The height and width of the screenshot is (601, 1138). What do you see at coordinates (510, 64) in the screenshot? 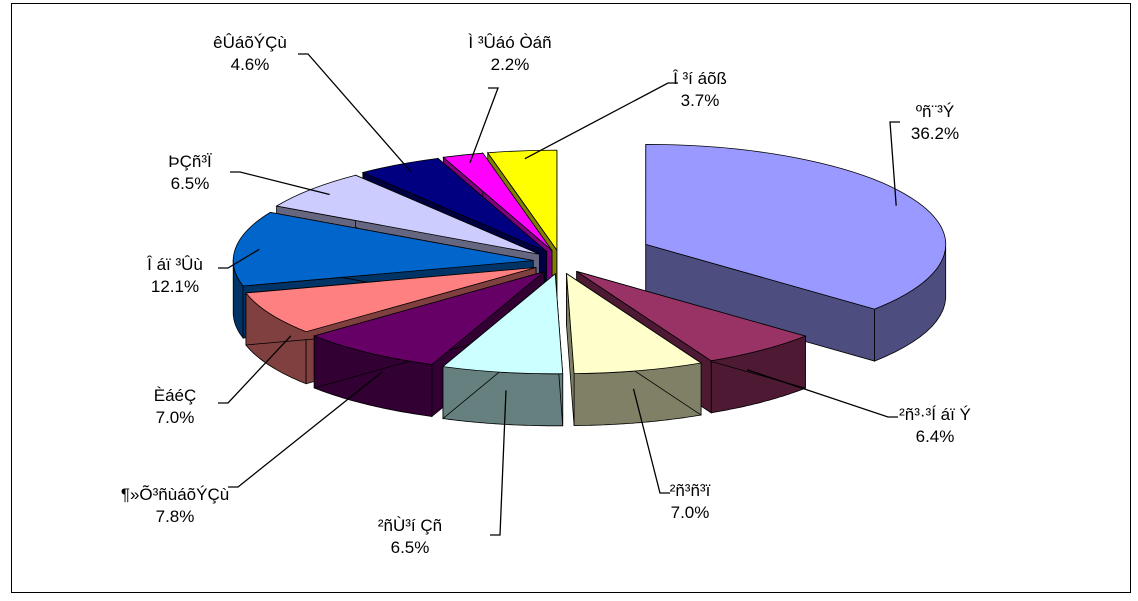
I see `slice-percent-9: 2.2%` at bounding box center [510, 64].